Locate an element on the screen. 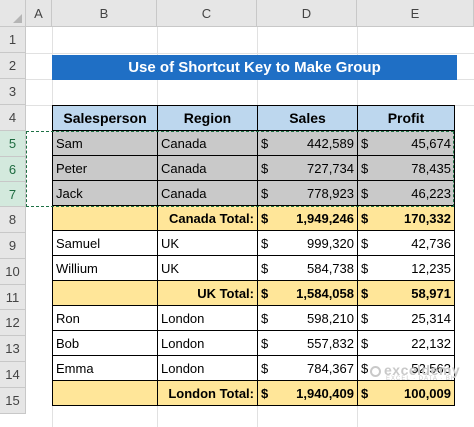 The width and height of the screenshot is (474, 427). cell-profit: $12,235 is located at coordinates (406, 268).